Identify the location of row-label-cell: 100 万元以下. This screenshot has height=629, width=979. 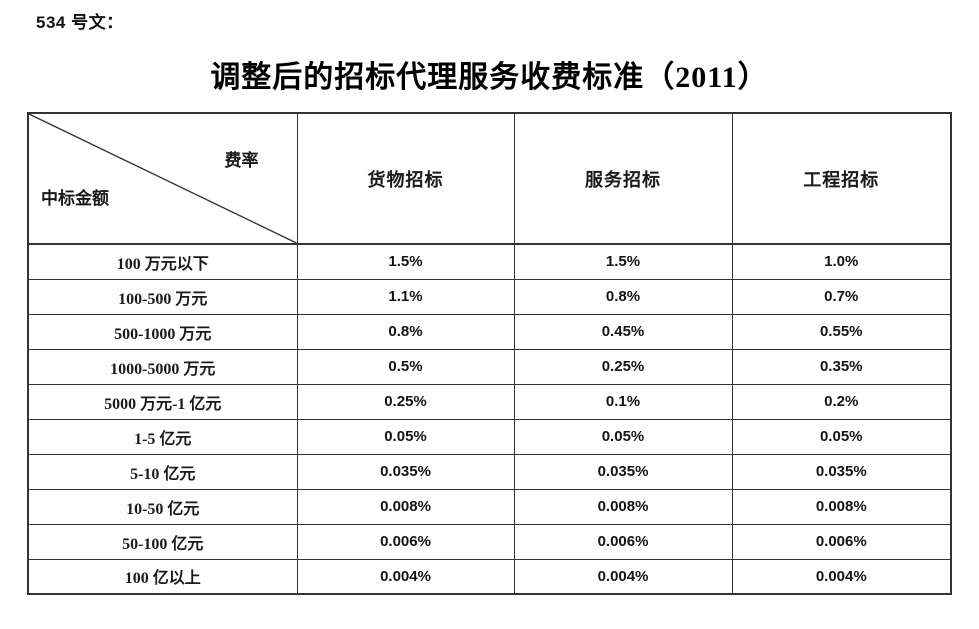
(162, 261).